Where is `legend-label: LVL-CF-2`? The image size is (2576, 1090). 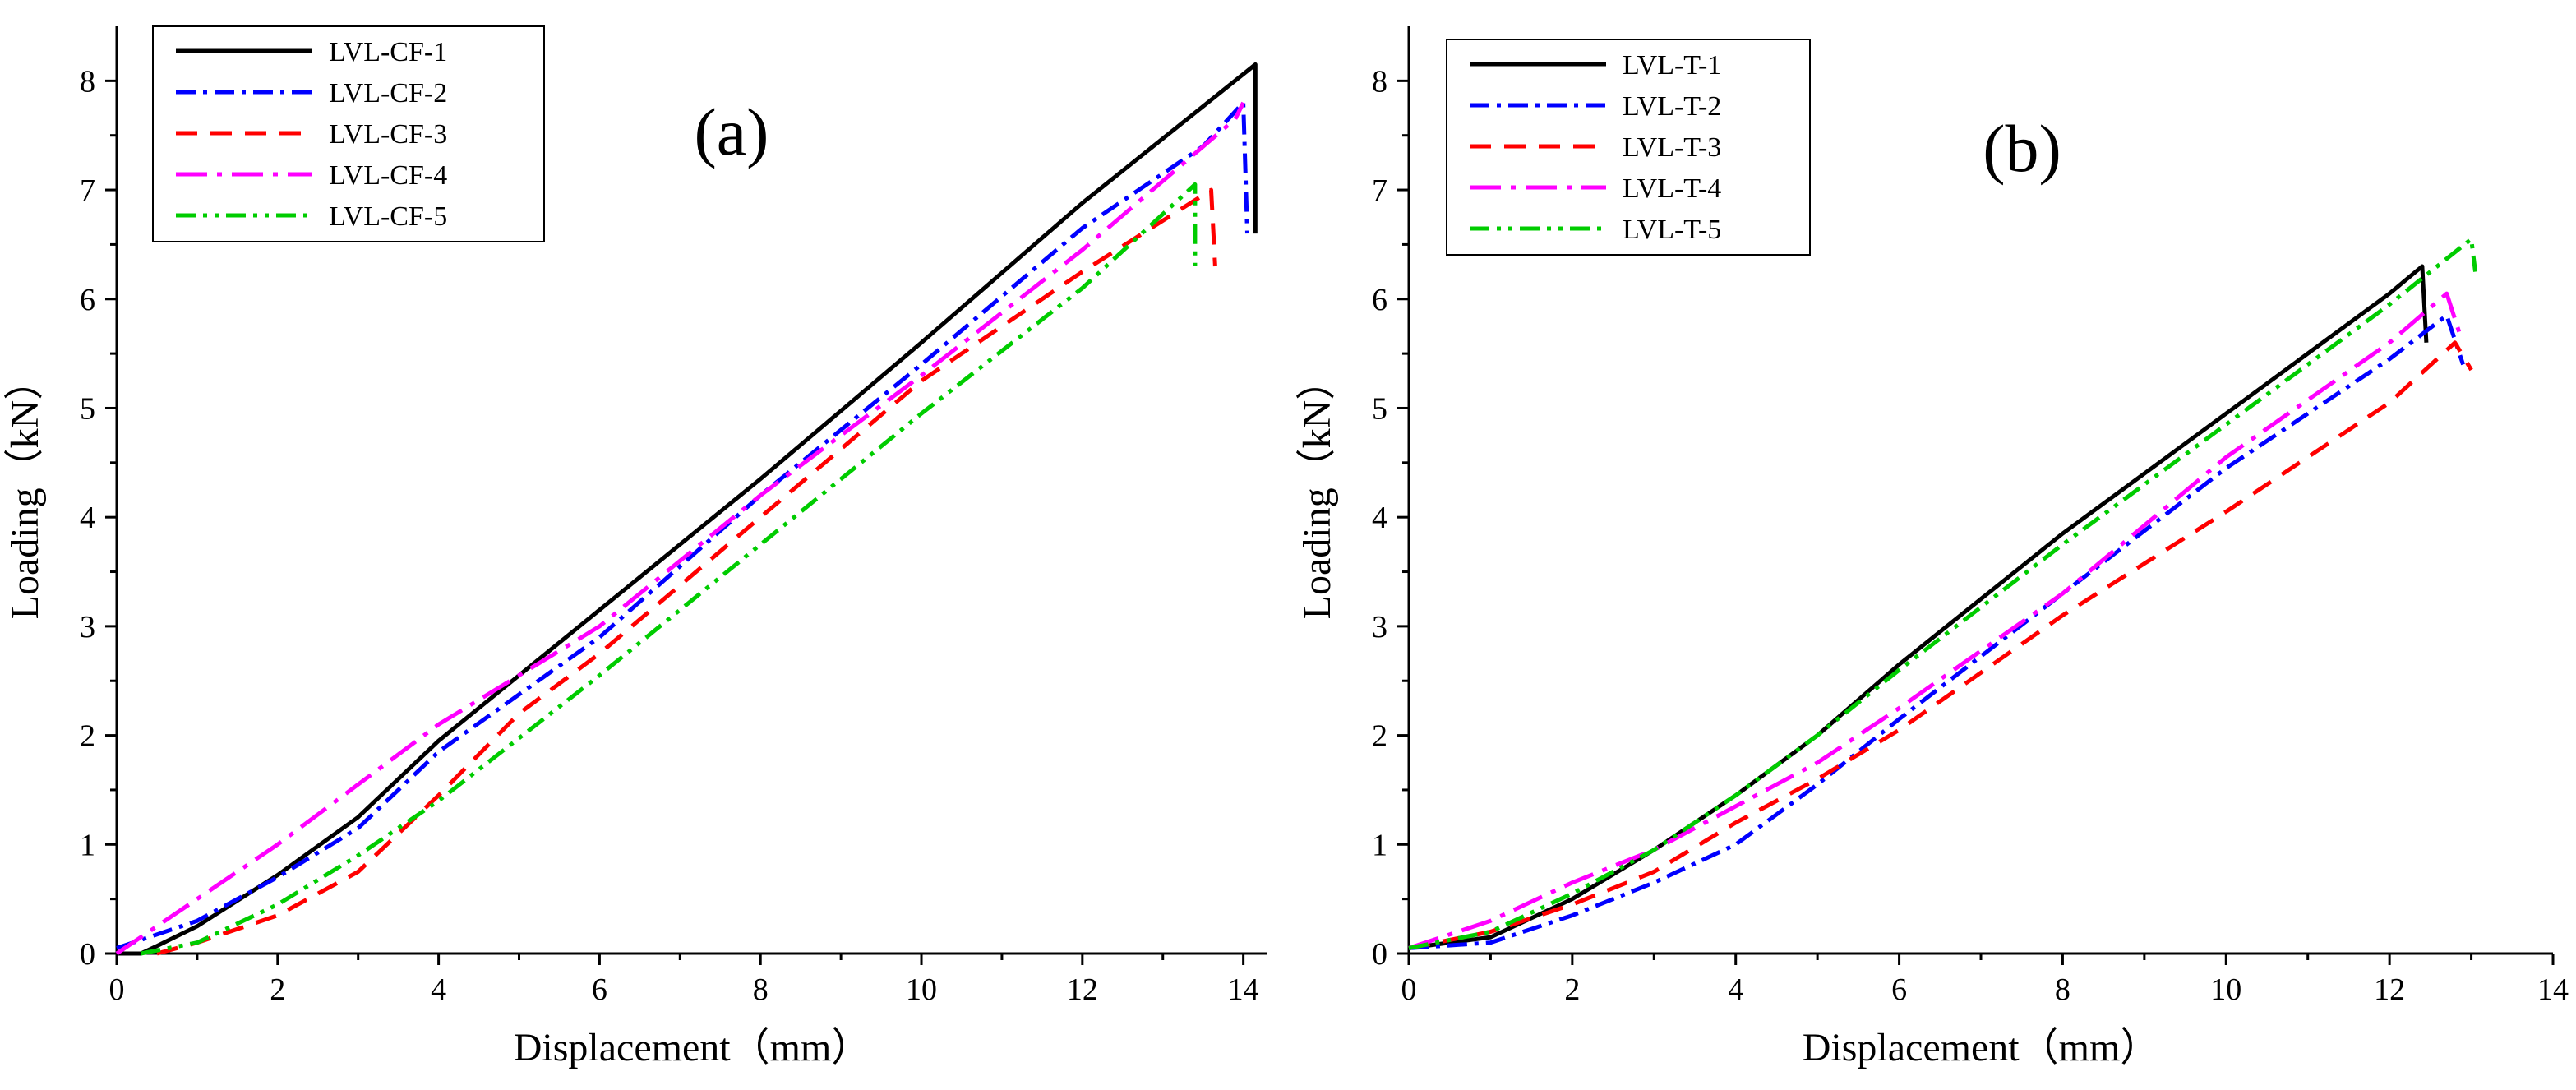
legend-label: LVL-CF-2 is located at coordinates (388, 93).